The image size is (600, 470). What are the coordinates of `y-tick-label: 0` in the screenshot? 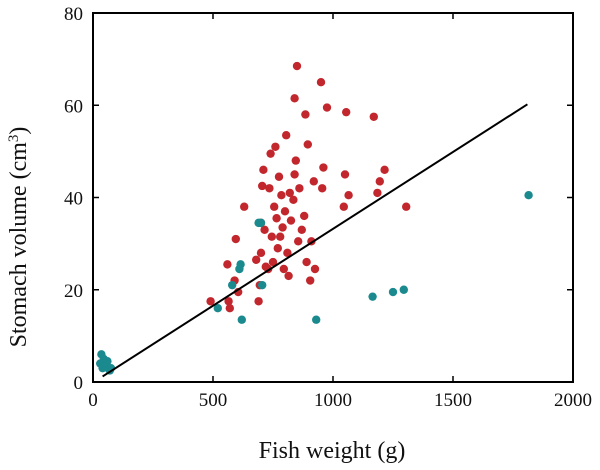 It's located at (79, 383).